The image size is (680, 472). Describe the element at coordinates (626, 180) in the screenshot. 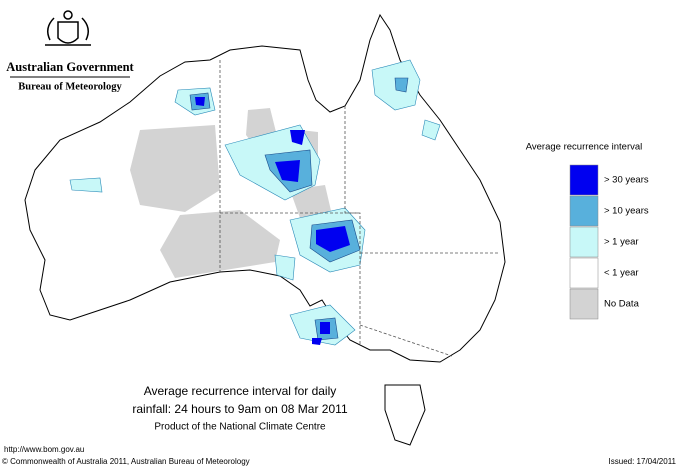

I see `legend-label: > 30 years` at that location.